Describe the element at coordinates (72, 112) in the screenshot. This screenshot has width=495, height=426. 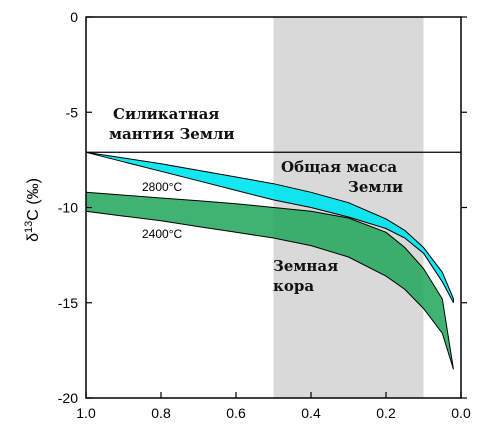
I see `y-tick-label: -5` at that location.